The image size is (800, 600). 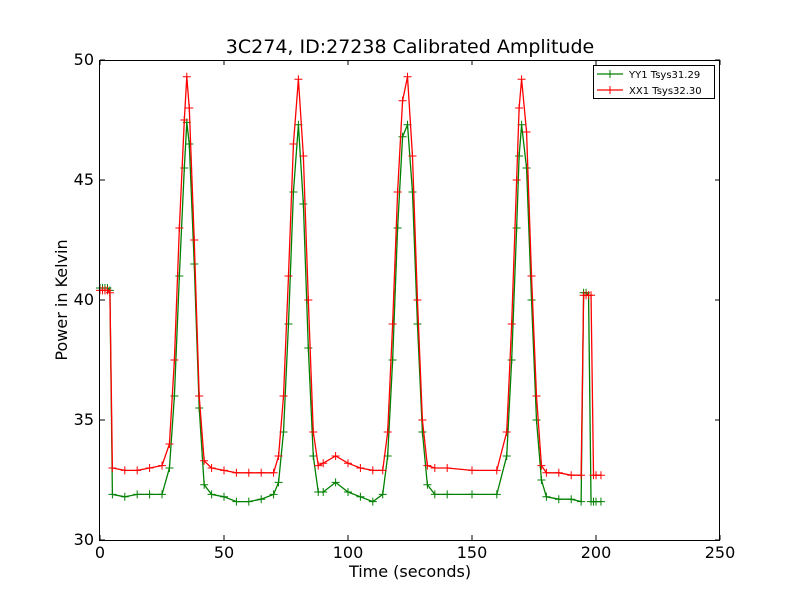 What do you see at coordinates (100, 552) in the screenshot?
I see `x-tick-label: 0` at bounding box center [100, 552].